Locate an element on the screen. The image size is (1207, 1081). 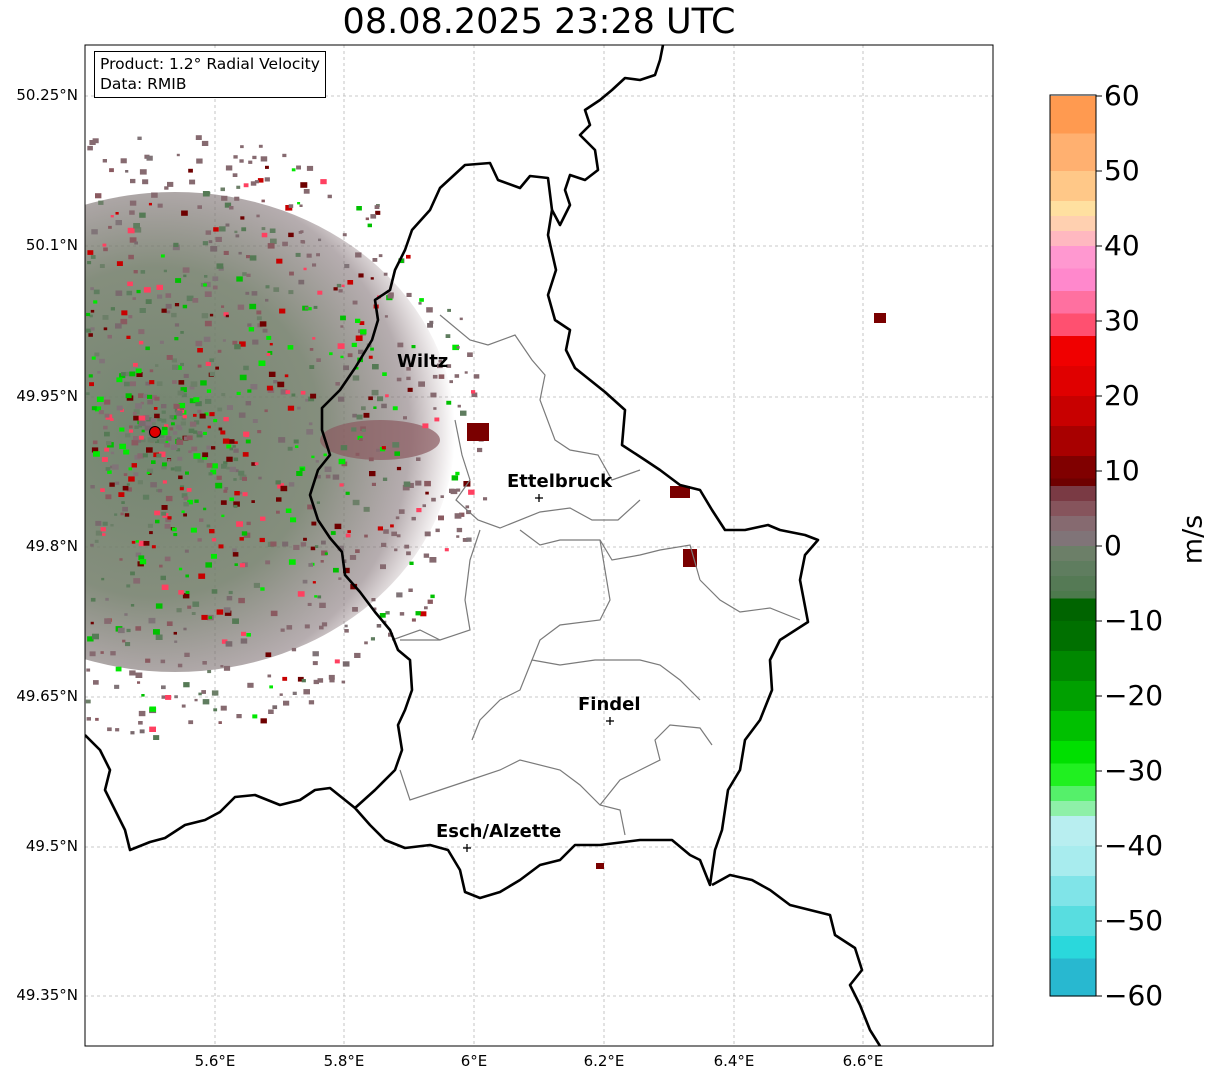
colorbar-tick-label: −30 is located at coordinates (1134, 770).